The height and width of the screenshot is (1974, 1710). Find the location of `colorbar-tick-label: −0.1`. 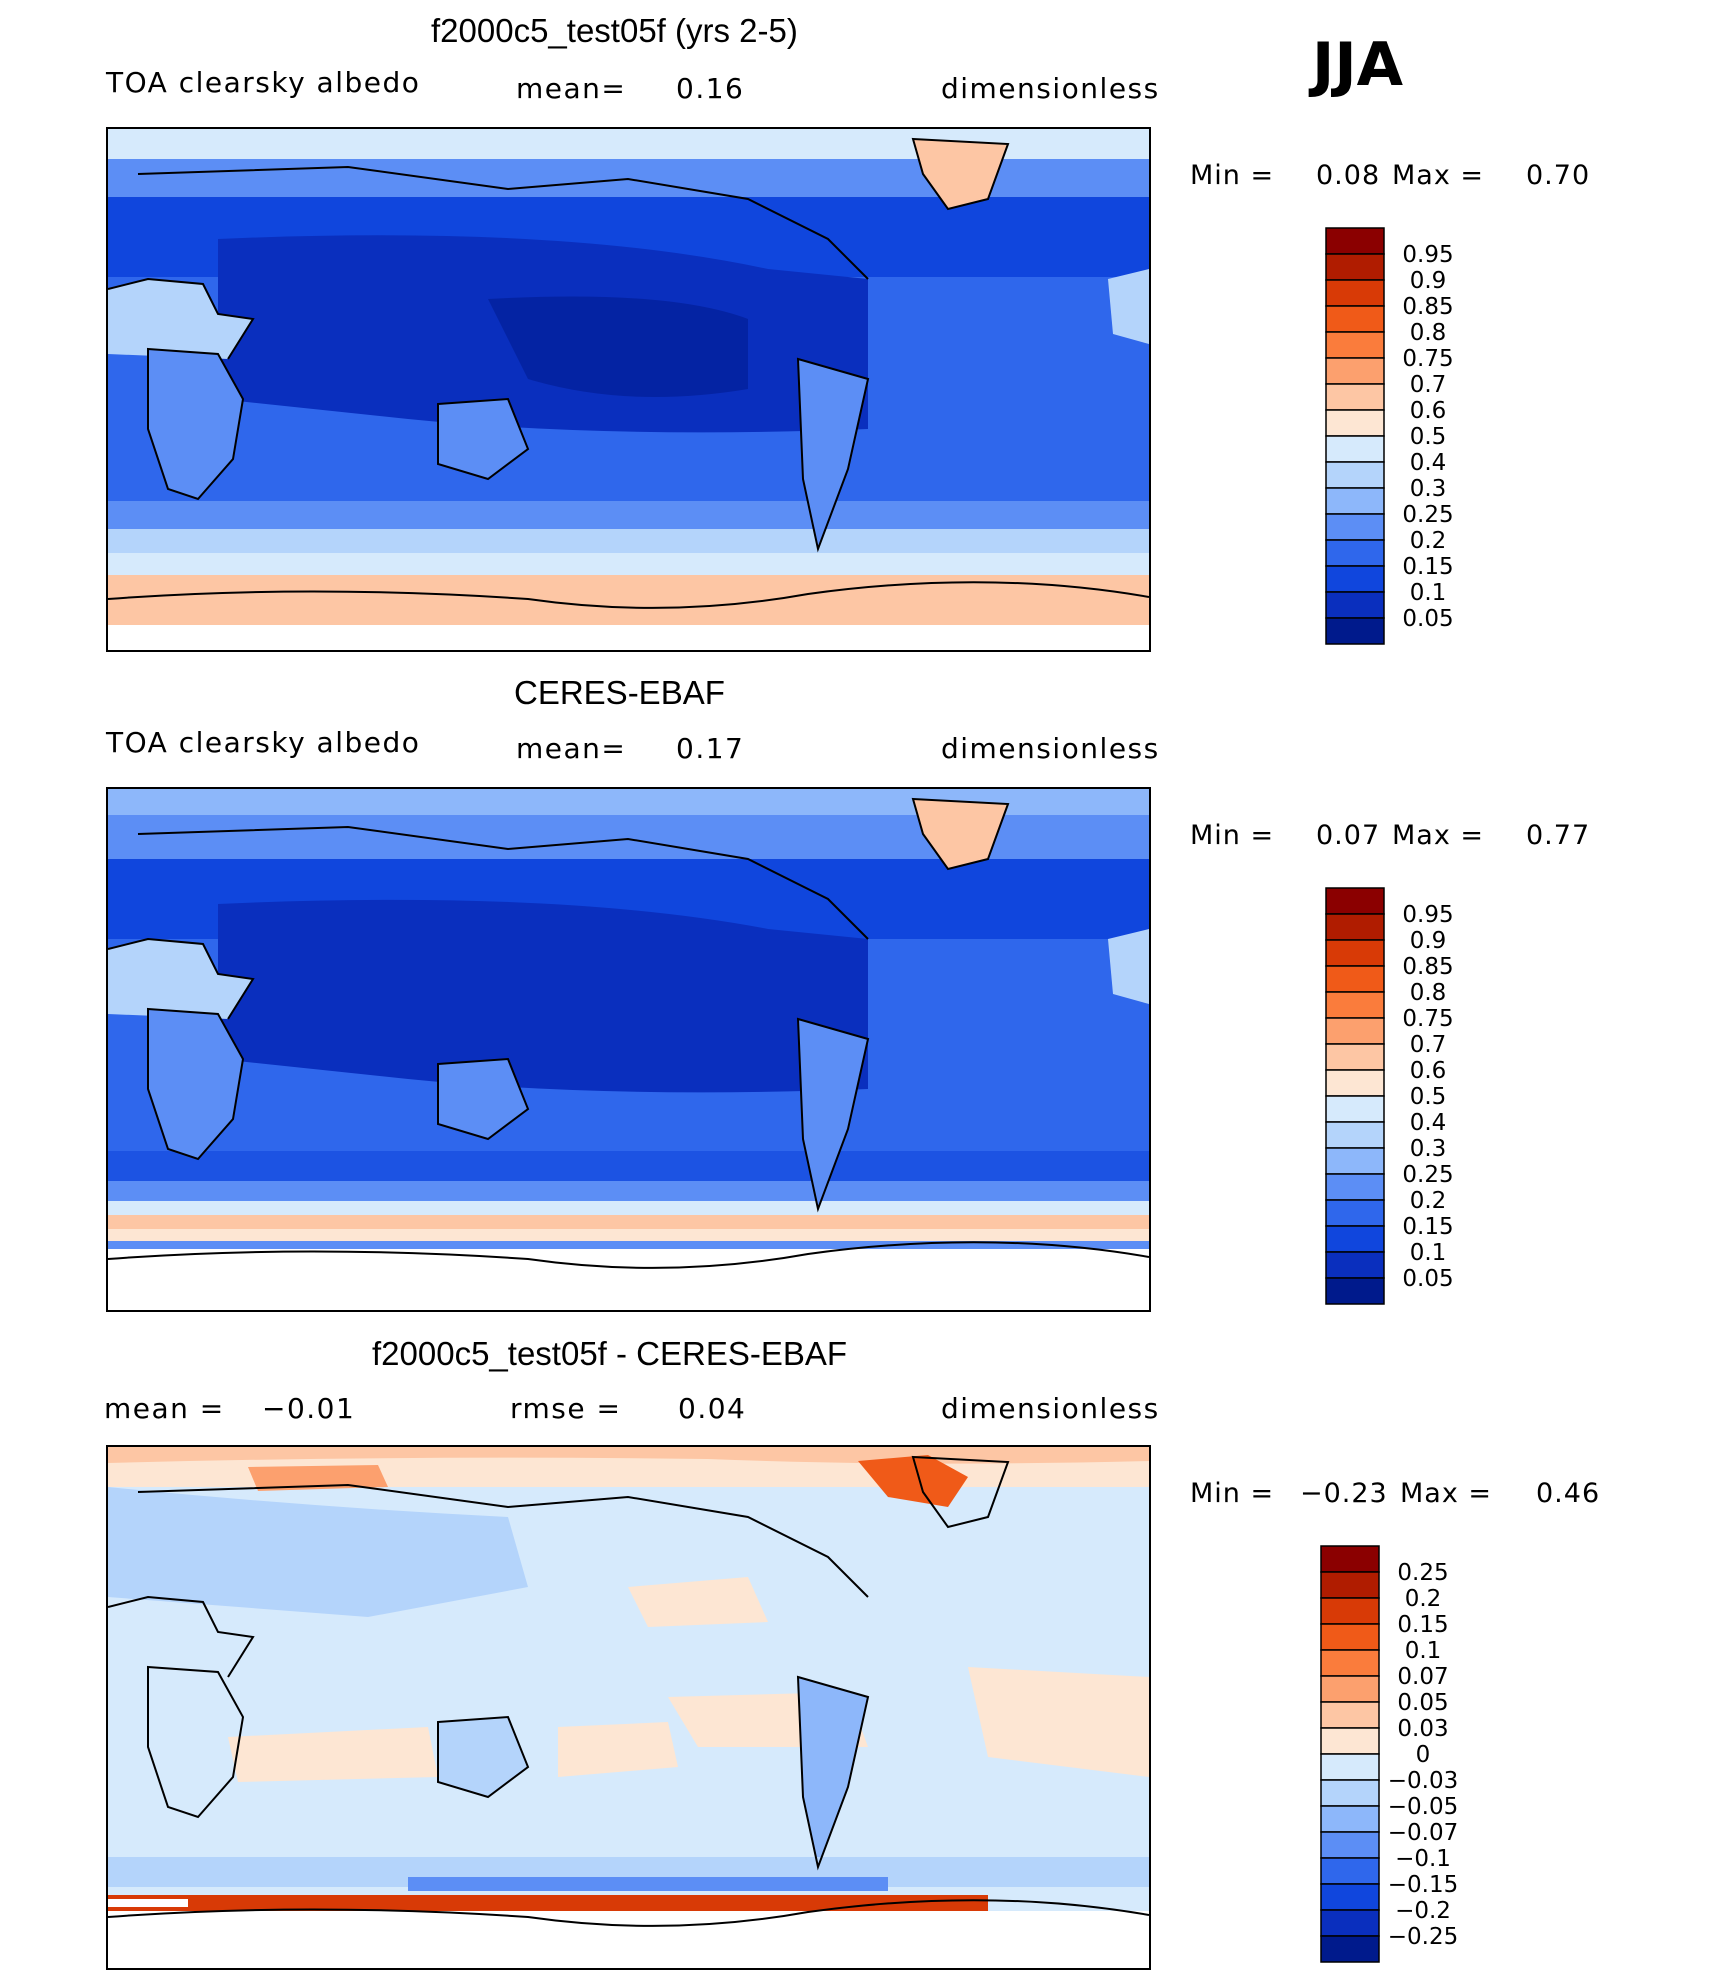

colorbar-tick-label: −0.1 is located at coordinates (1423, 1859).